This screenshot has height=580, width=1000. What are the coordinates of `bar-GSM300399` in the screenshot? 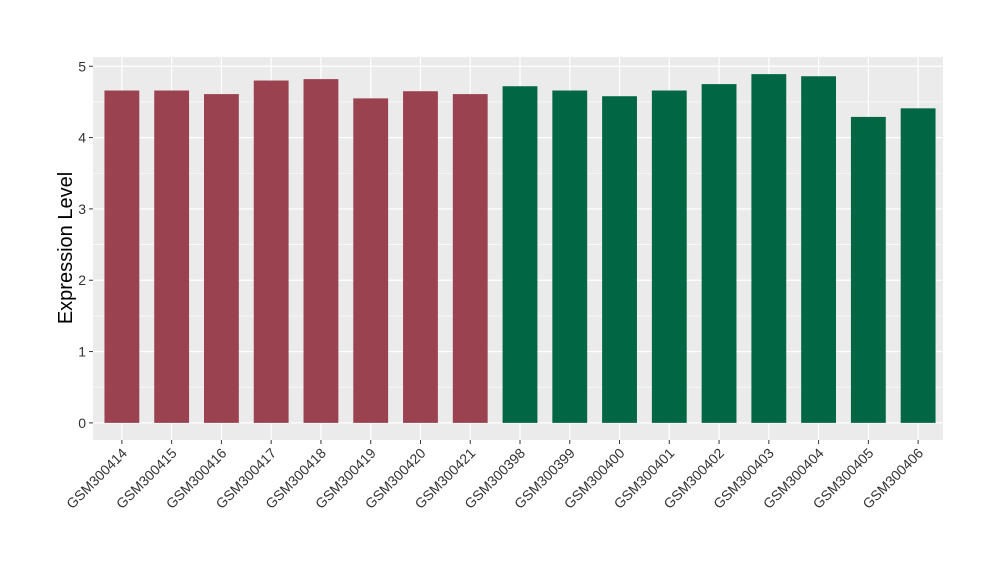 It's located at (570, 256).